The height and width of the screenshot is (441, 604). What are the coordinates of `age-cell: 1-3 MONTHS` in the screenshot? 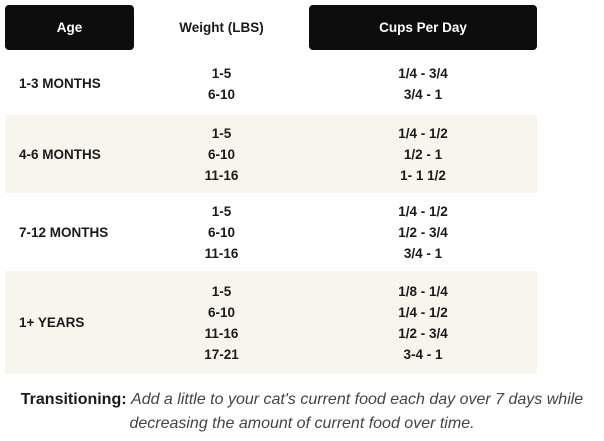 It's located at (60, 83).